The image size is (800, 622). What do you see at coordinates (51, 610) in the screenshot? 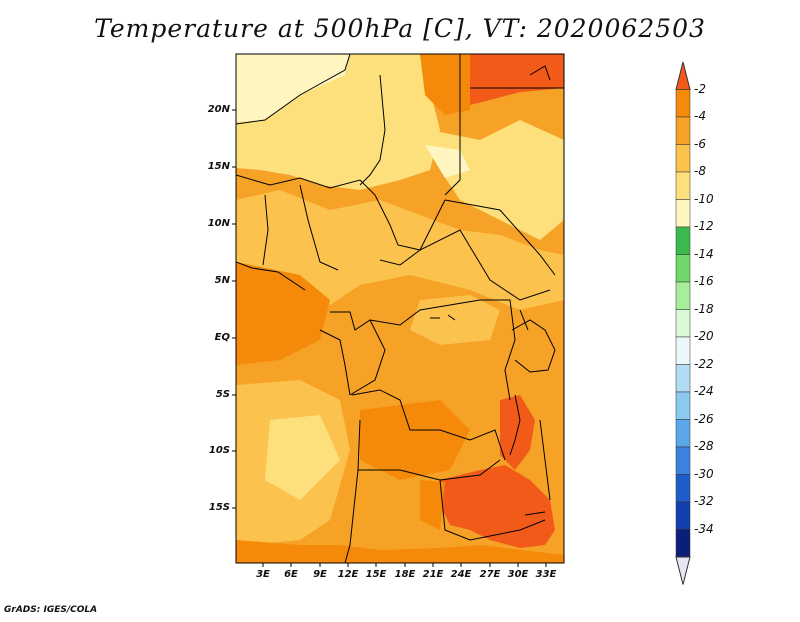
I see `credit-text: GrADS: IGES/COLA` at bounding box center [51, 610].